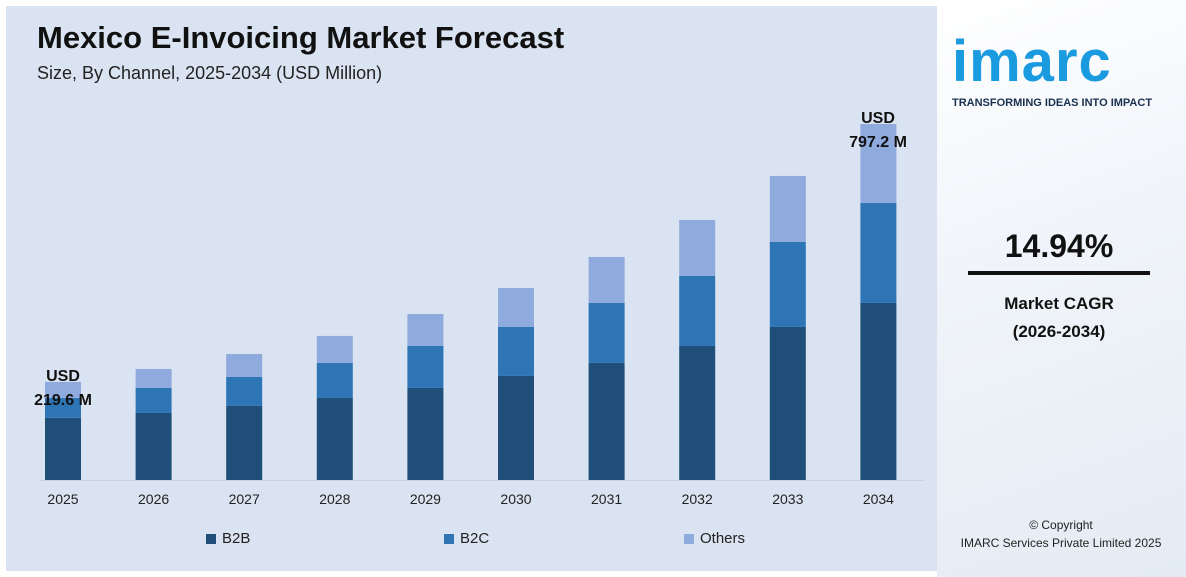 The width and height of the screenshot is (1186, 577). Describe the element at coordinates (334, 380) in the screenshot. I see `bar-b2c-2028` at that location.